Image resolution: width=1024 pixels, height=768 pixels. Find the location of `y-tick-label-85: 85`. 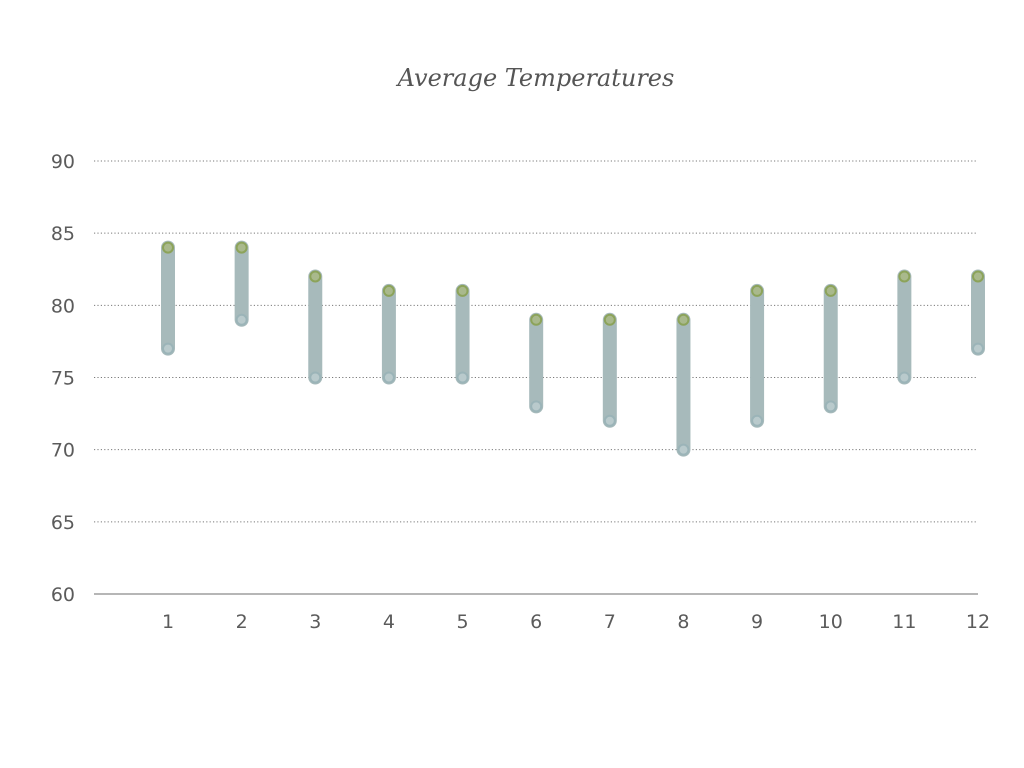

y-tick-label-85: 85 is located at coordinates (63, 234).